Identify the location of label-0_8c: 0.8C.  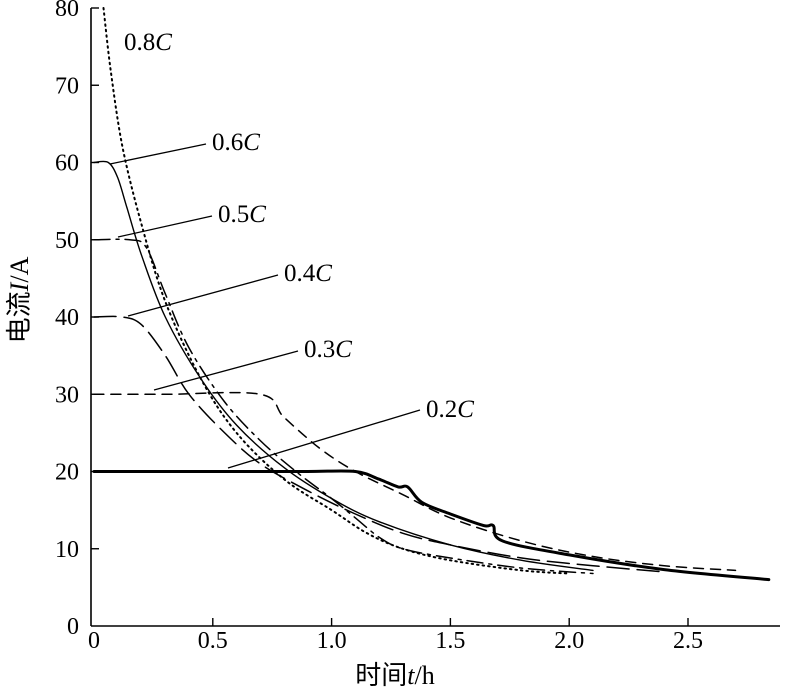
(148, 42).